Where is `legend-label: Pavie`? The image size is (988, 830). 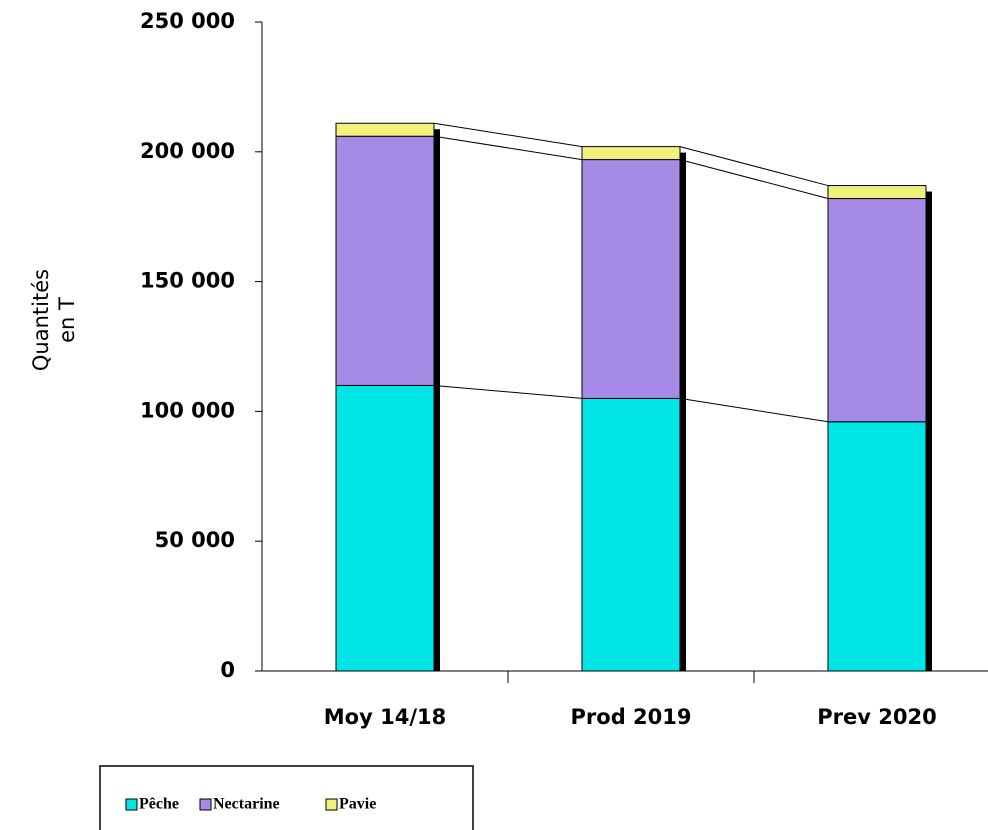 legend-label: Pavie is located at coordinates (357, 804).